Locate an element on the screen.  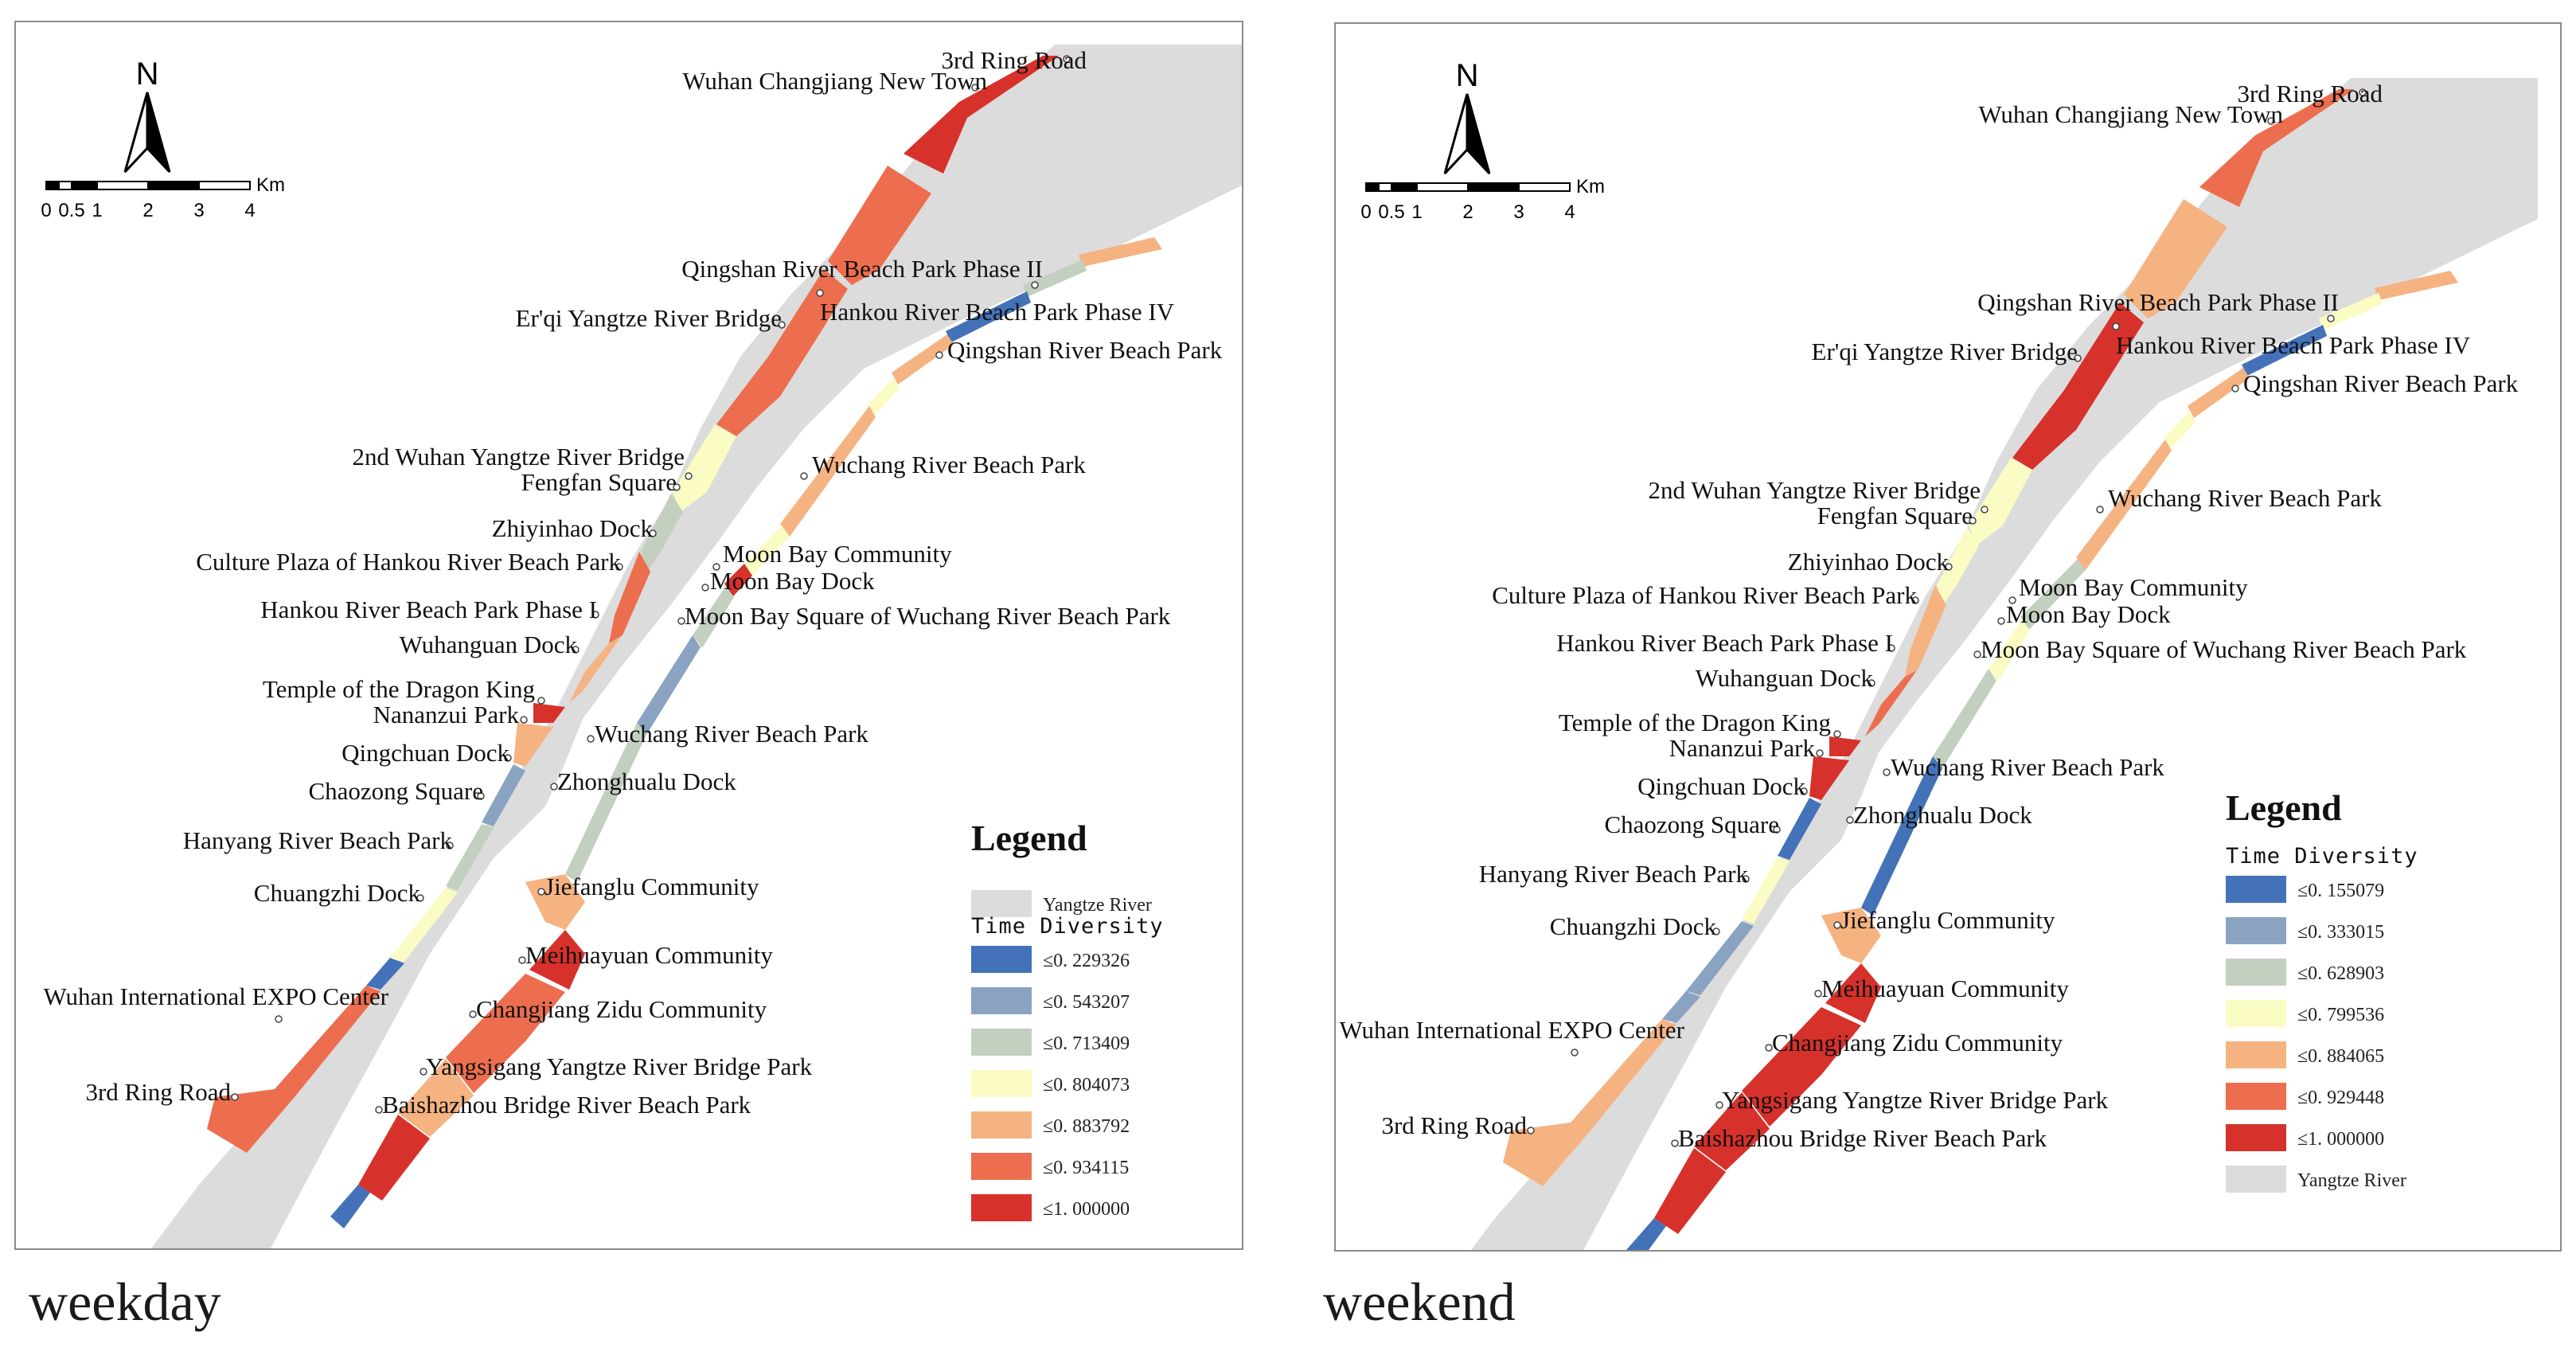
legend-class-label: ≤0. 155079 is located at coordinates (2340, 891).